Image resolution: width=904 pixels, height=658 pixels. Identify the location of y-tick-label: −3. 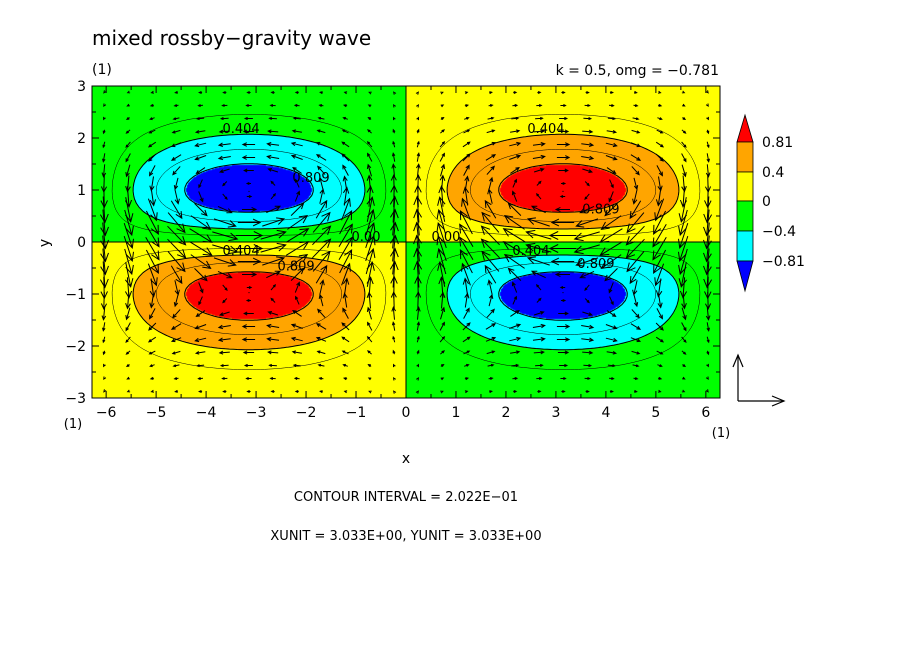
(75, 399).